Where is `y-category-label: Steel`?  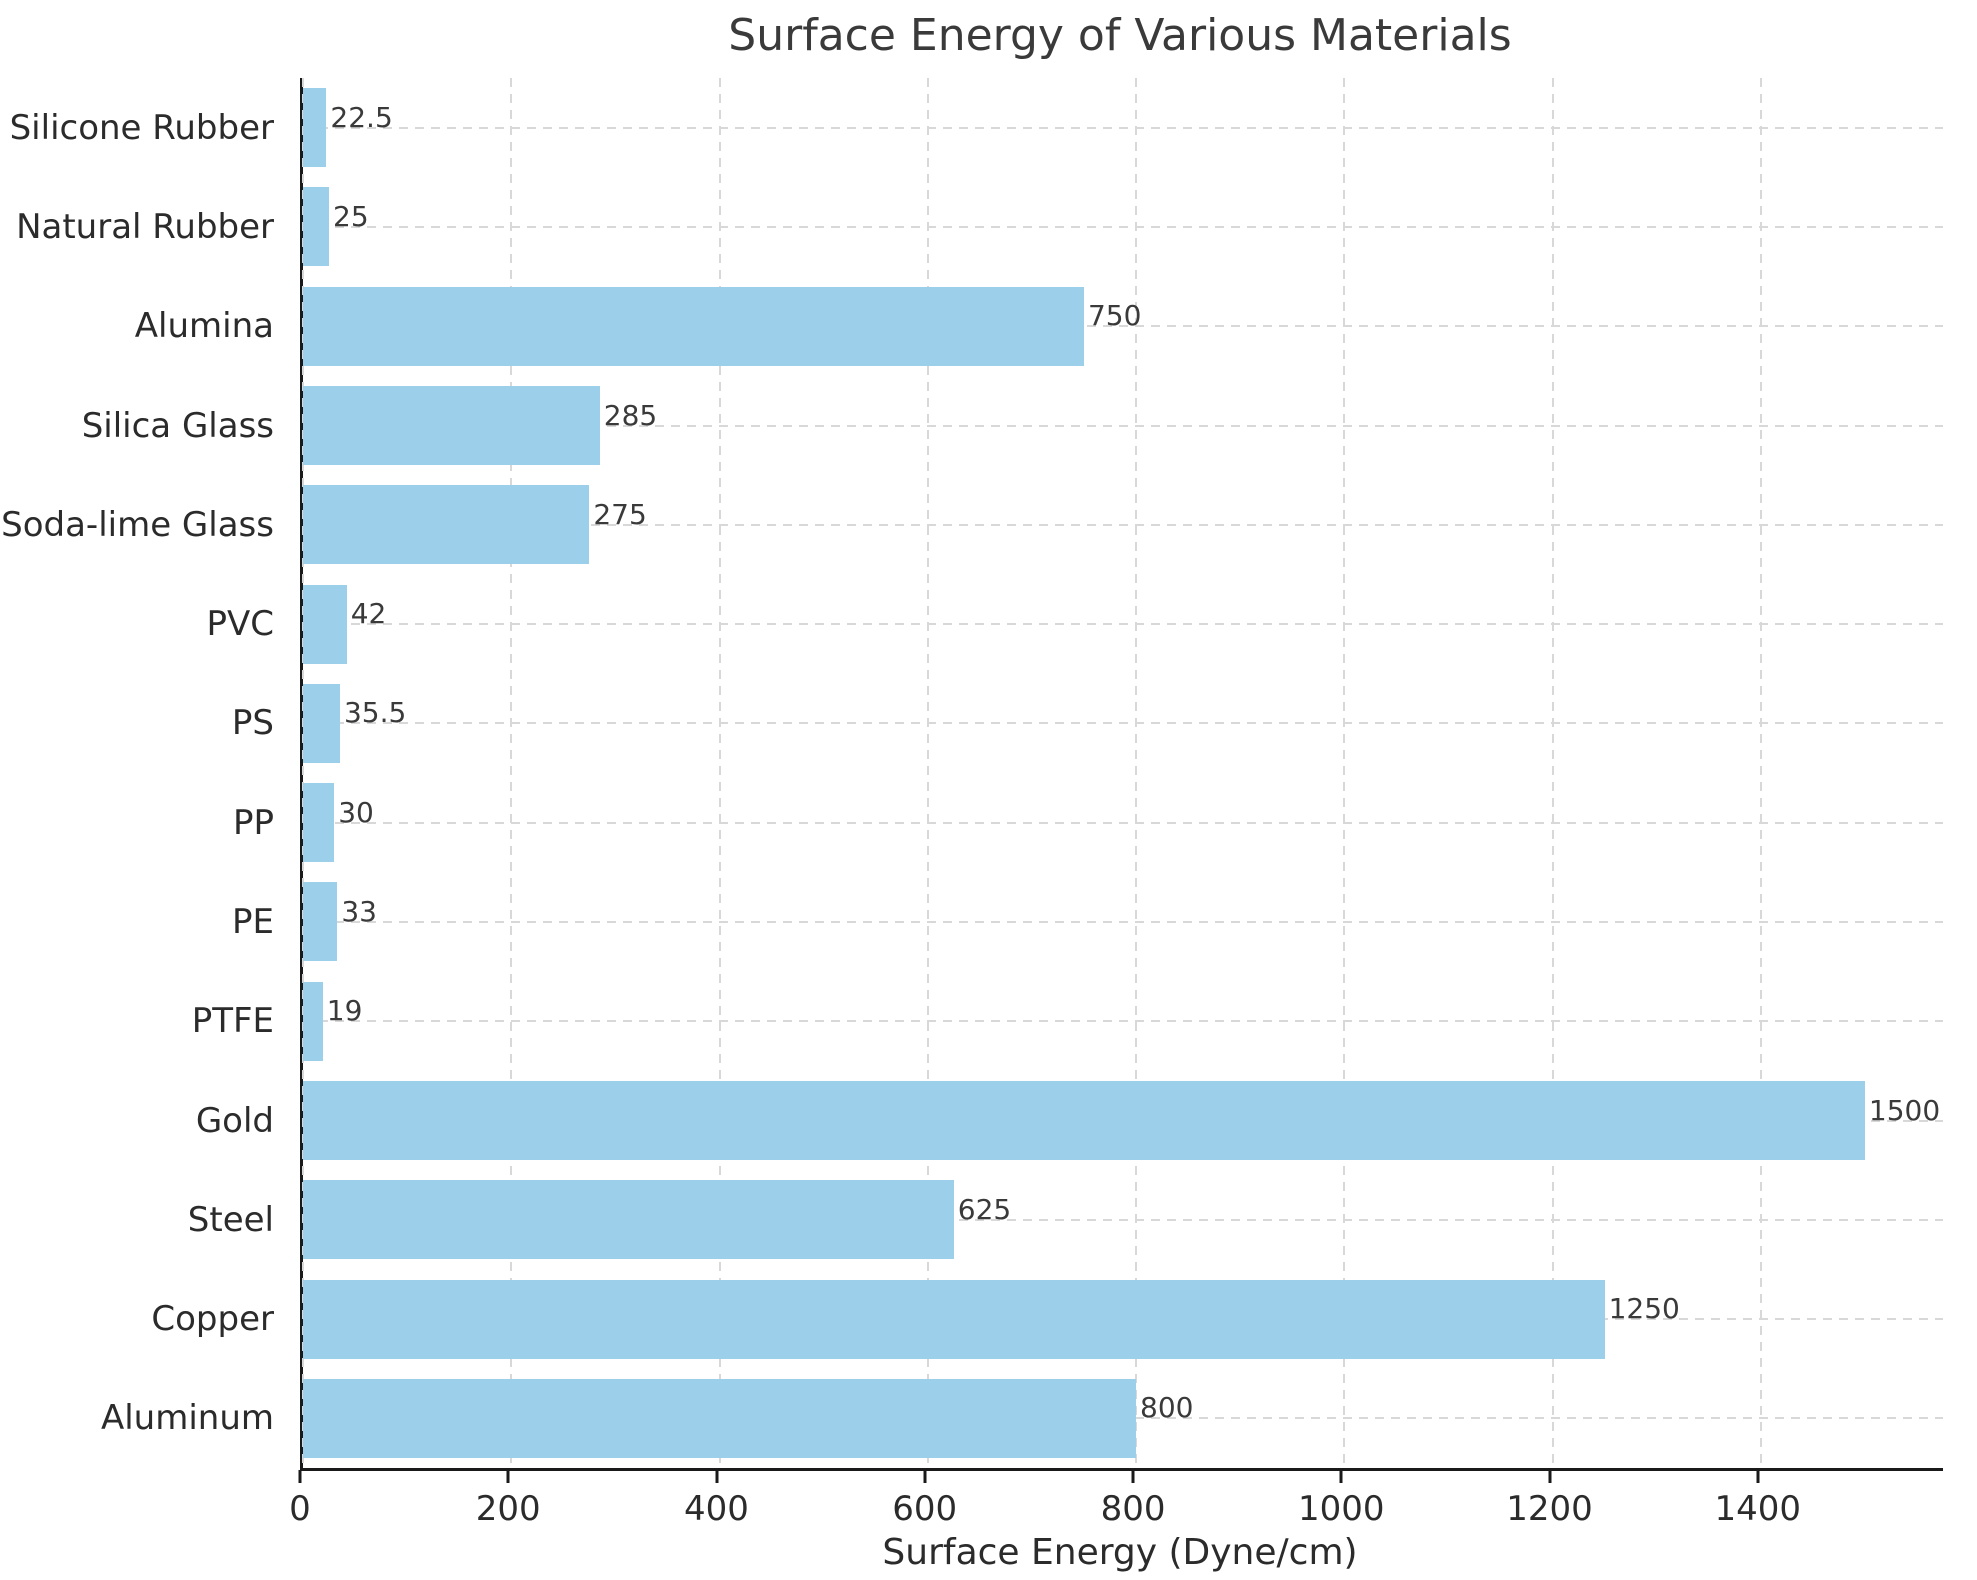
y-category-label: Steel is located at coordinates (230, 1219).